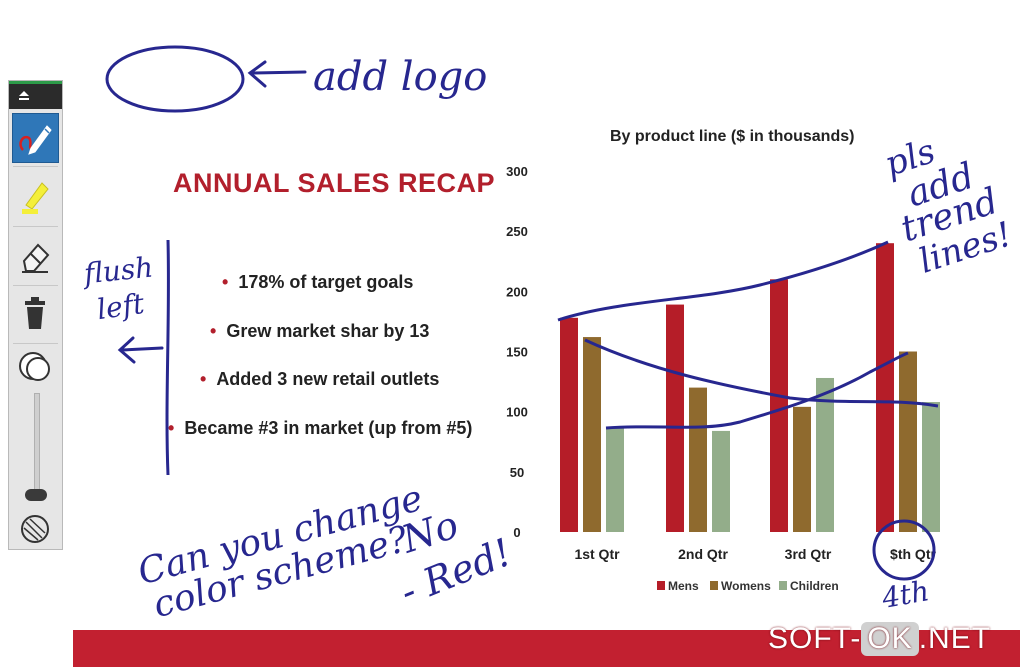 This screenshot has width=1020, height=667. I want to click on highlighter-tool-button, so click(35, 196).